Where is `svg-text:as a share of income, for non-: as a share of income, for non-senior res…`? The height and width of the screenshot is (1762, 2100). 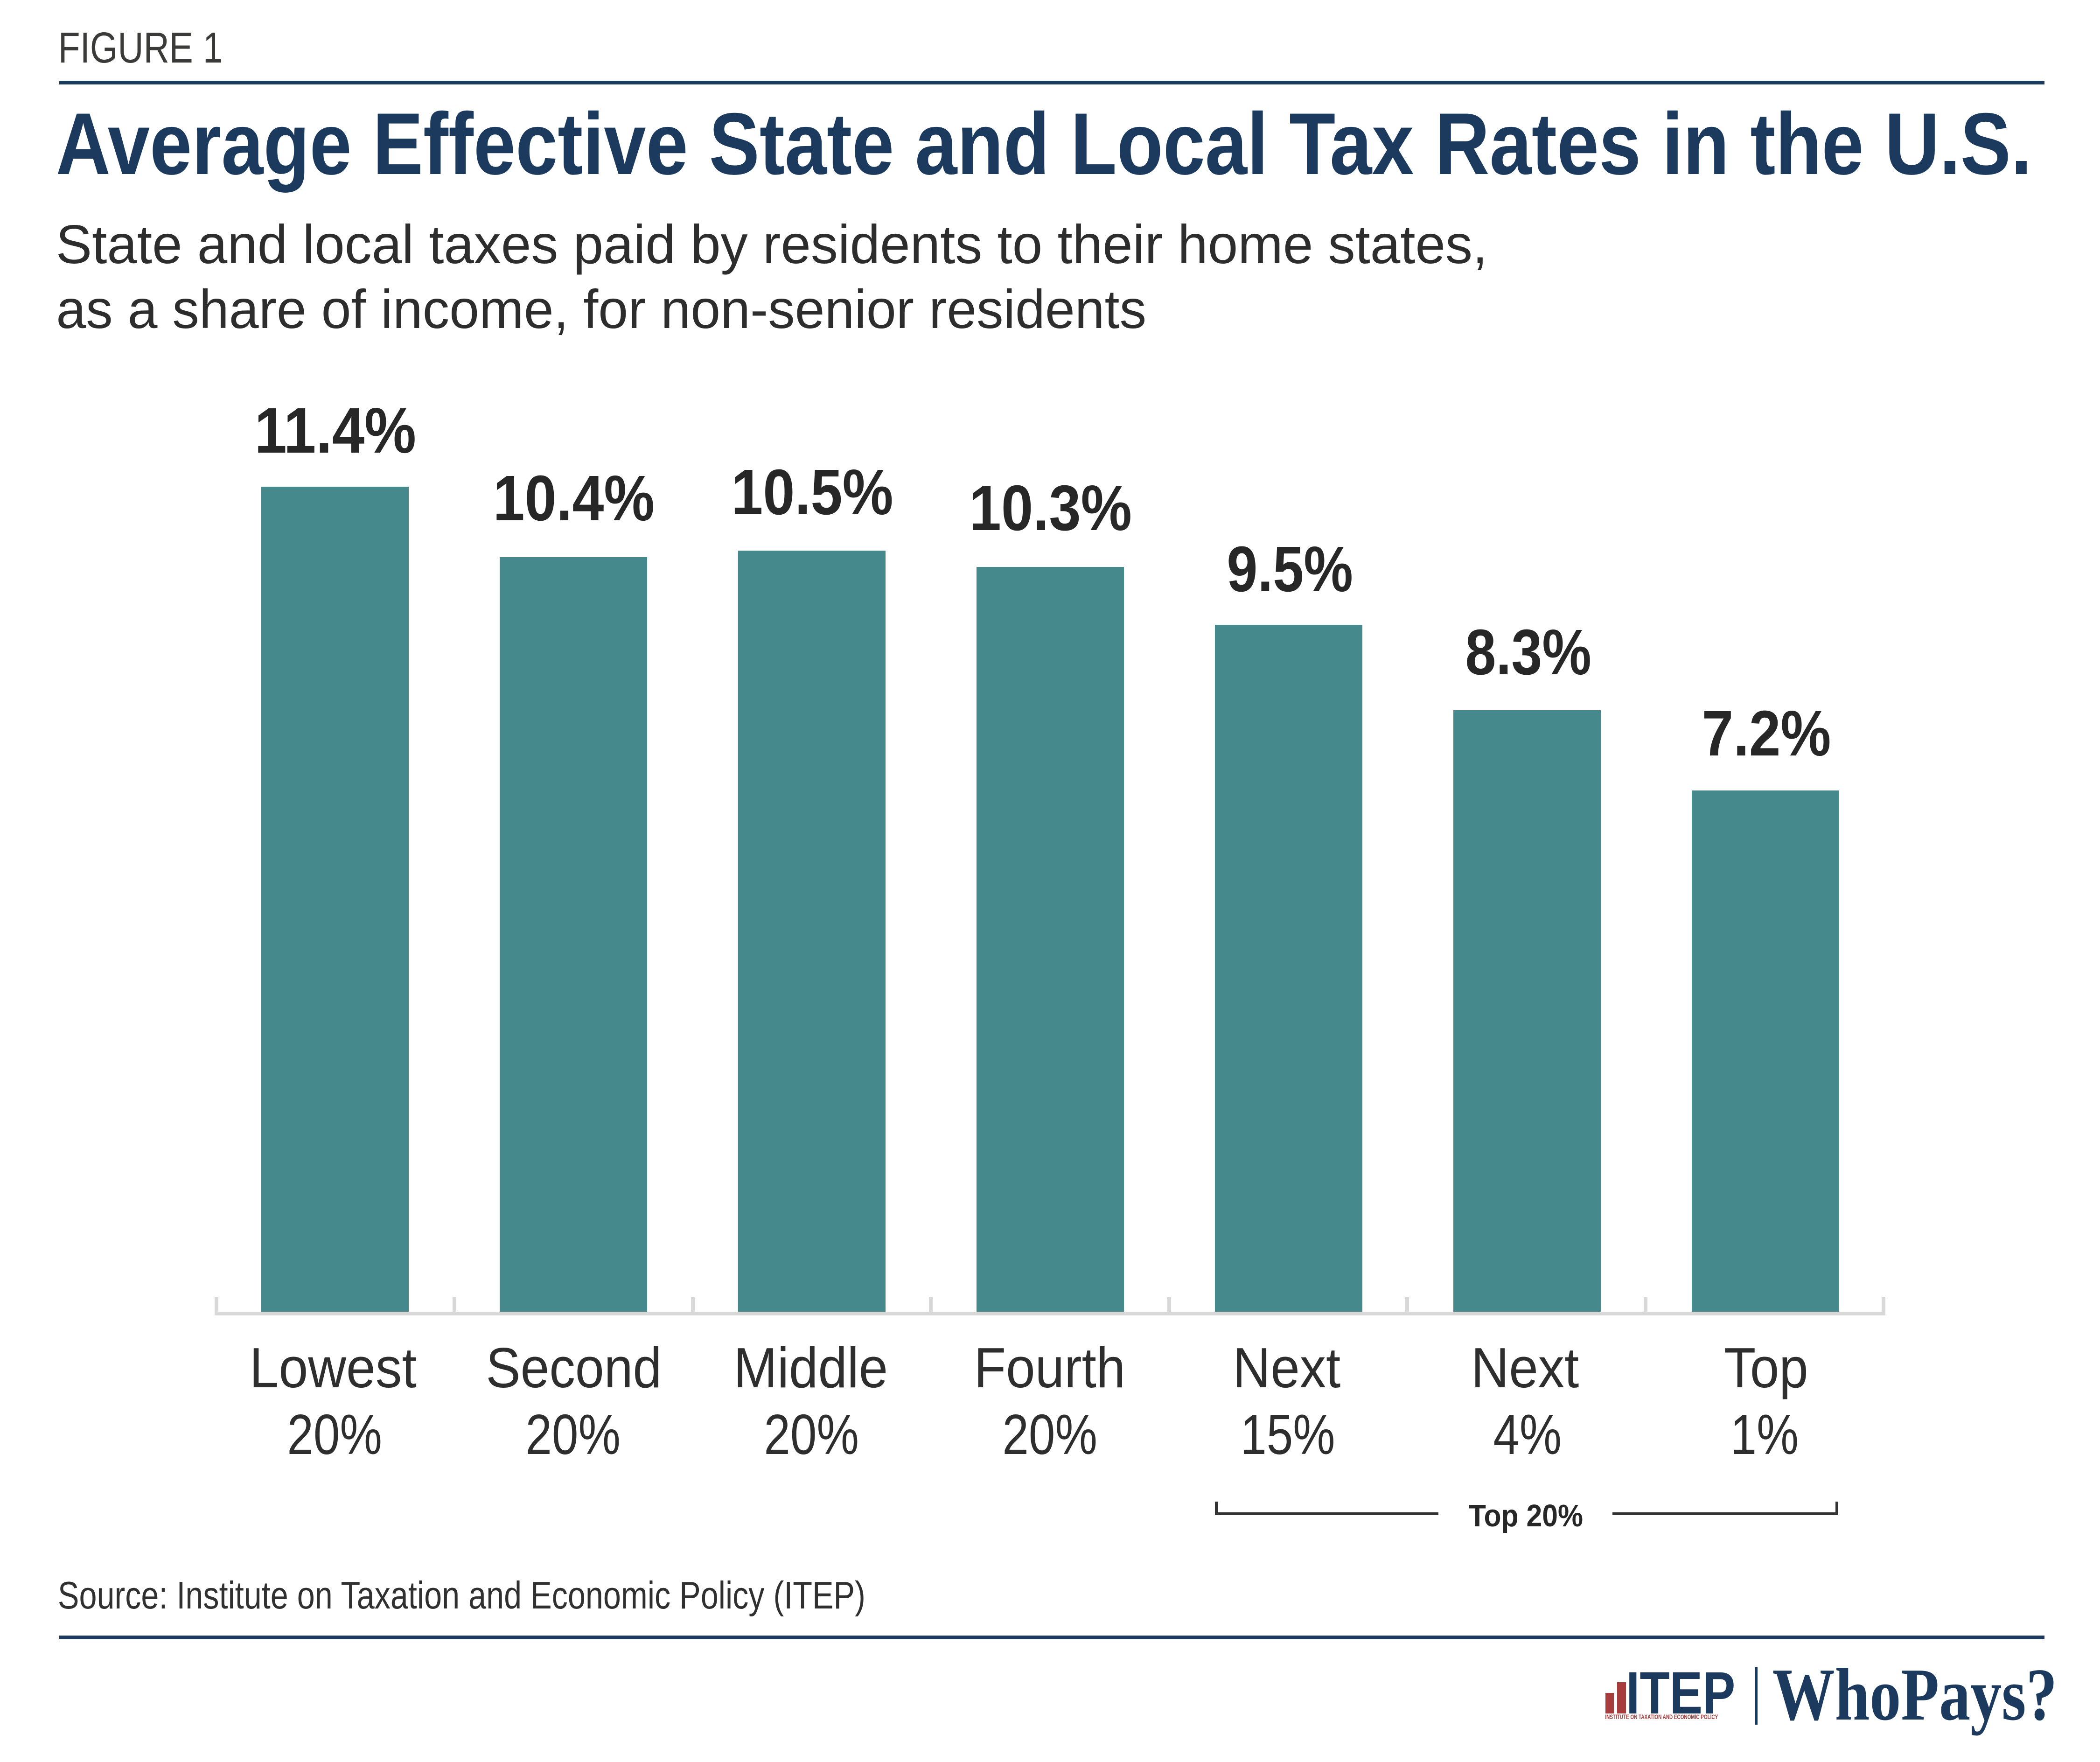
svg-text:as a share of income, for non-: as a share of income, for non-senior res… is located at coordinates (601, 309).